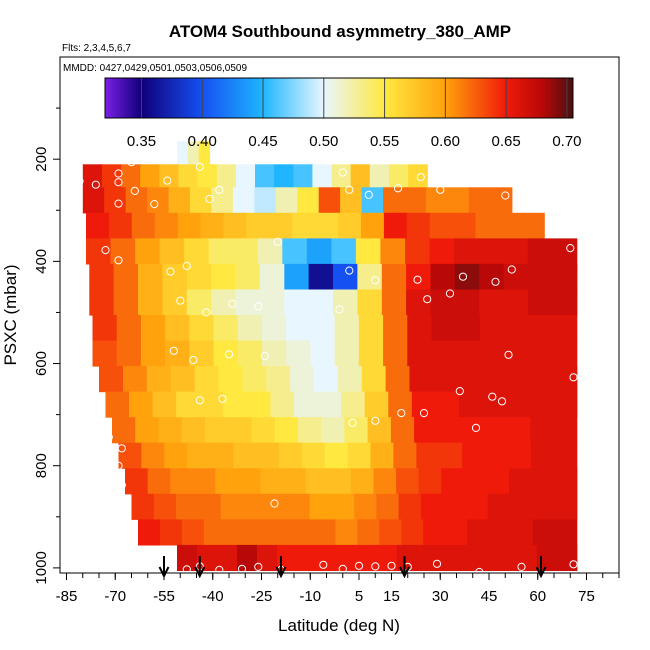 Image resolution: width=650 pixels, height=650 pixels. Describe the element at coordinates (115, 596) in the screenshot. I see `x-tick-label: -70` at that location.